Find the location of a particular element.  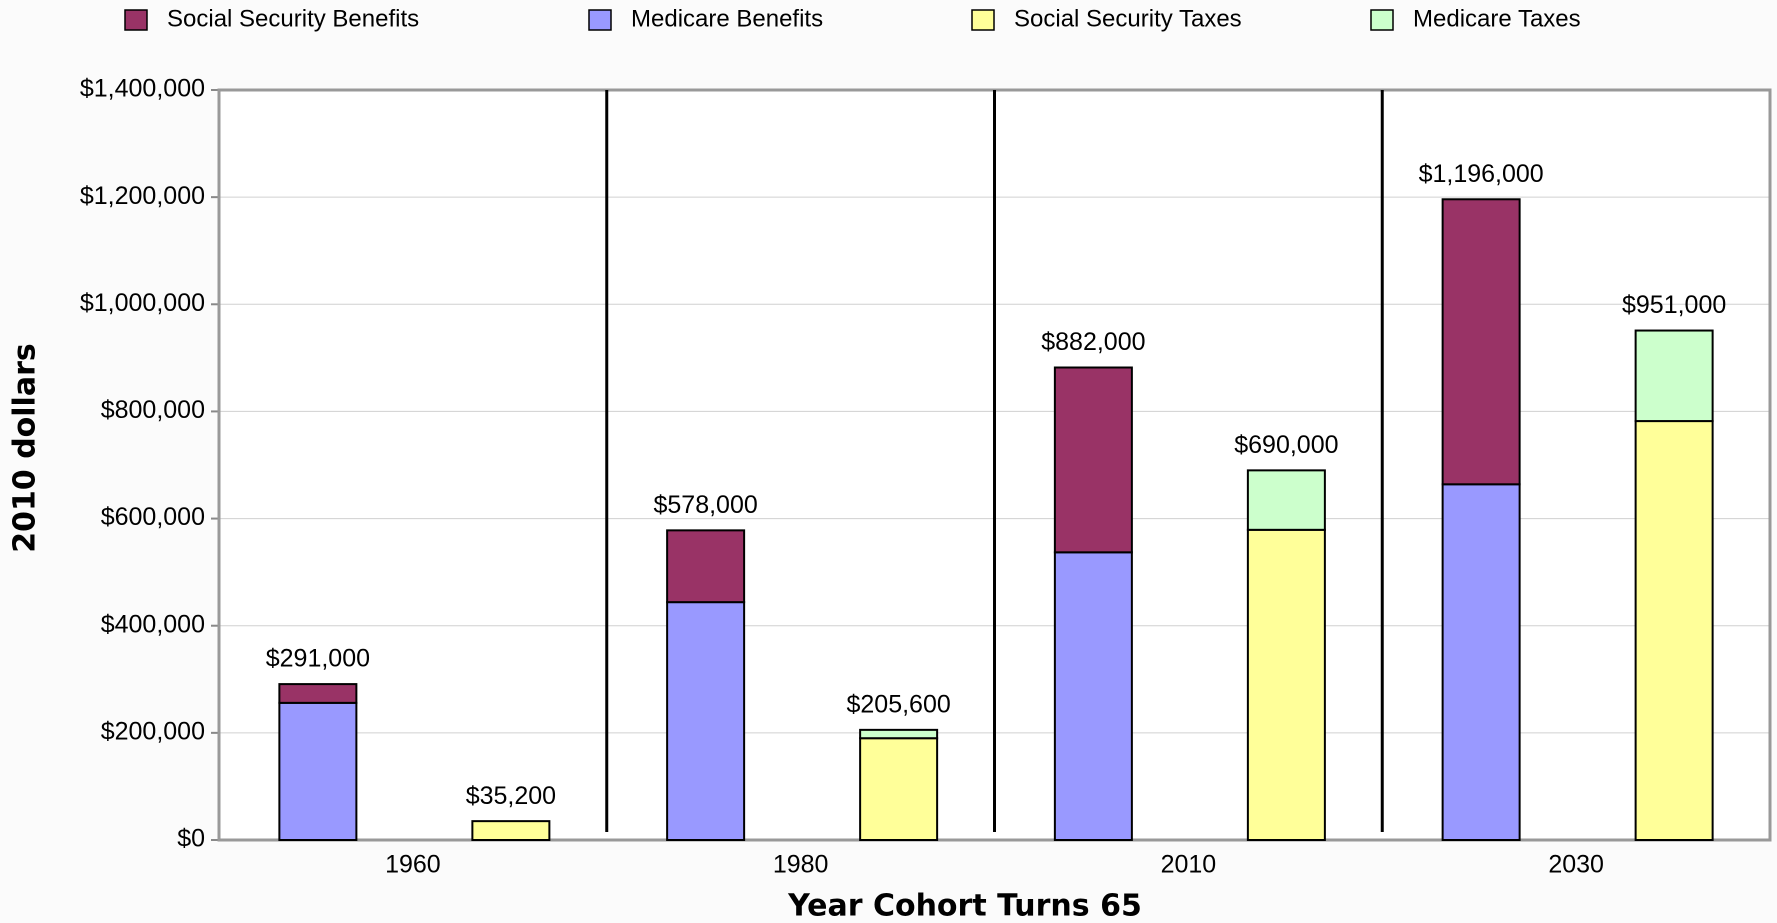

y-tick-label: $0 is located at coordinates (191, 839).